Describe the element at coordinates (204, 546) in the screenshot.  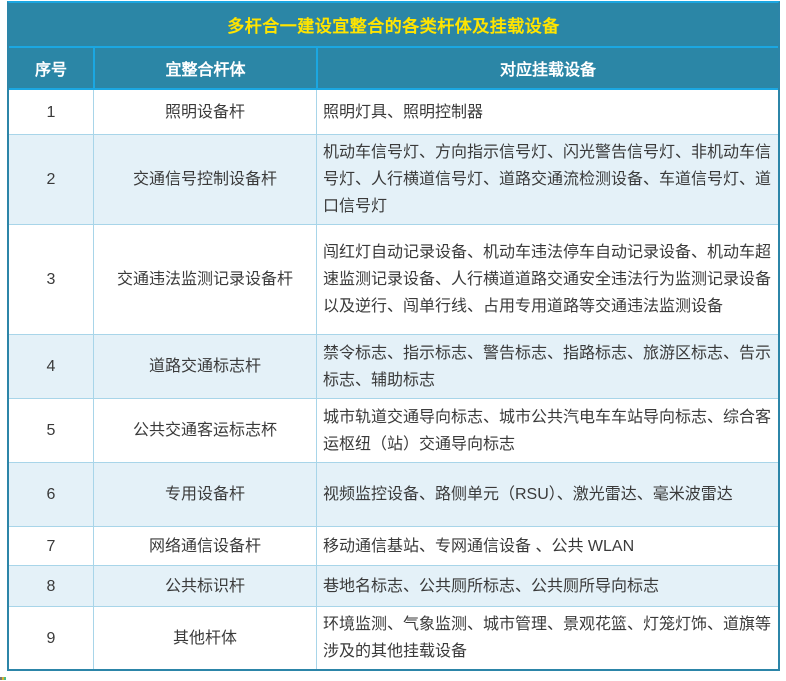
I see `cell-pole: 网络通信设备杆` at that location.